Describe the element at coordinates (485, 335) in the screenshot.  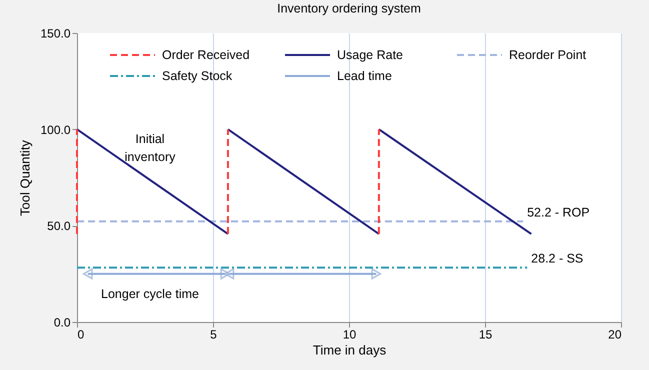
I see `x-tick-label: 15` at that location.